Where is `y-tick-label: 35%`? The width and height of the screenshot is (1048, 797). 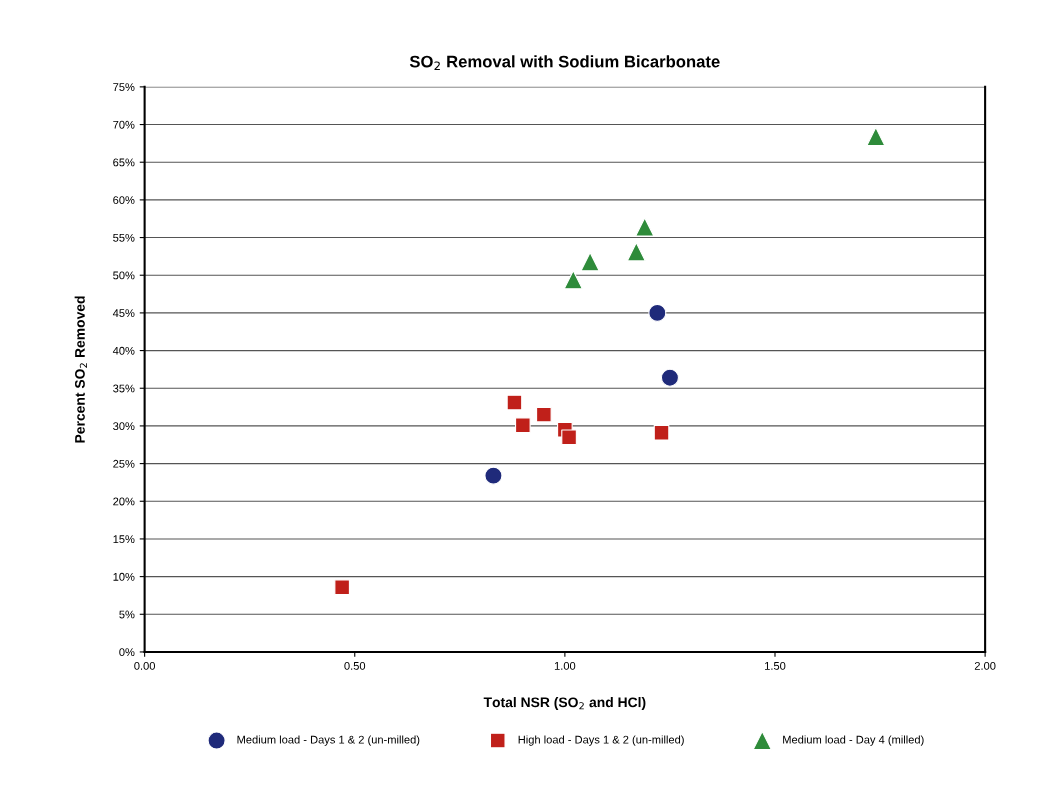 y-tick-label: 35% is located at coordinates (124, 388).